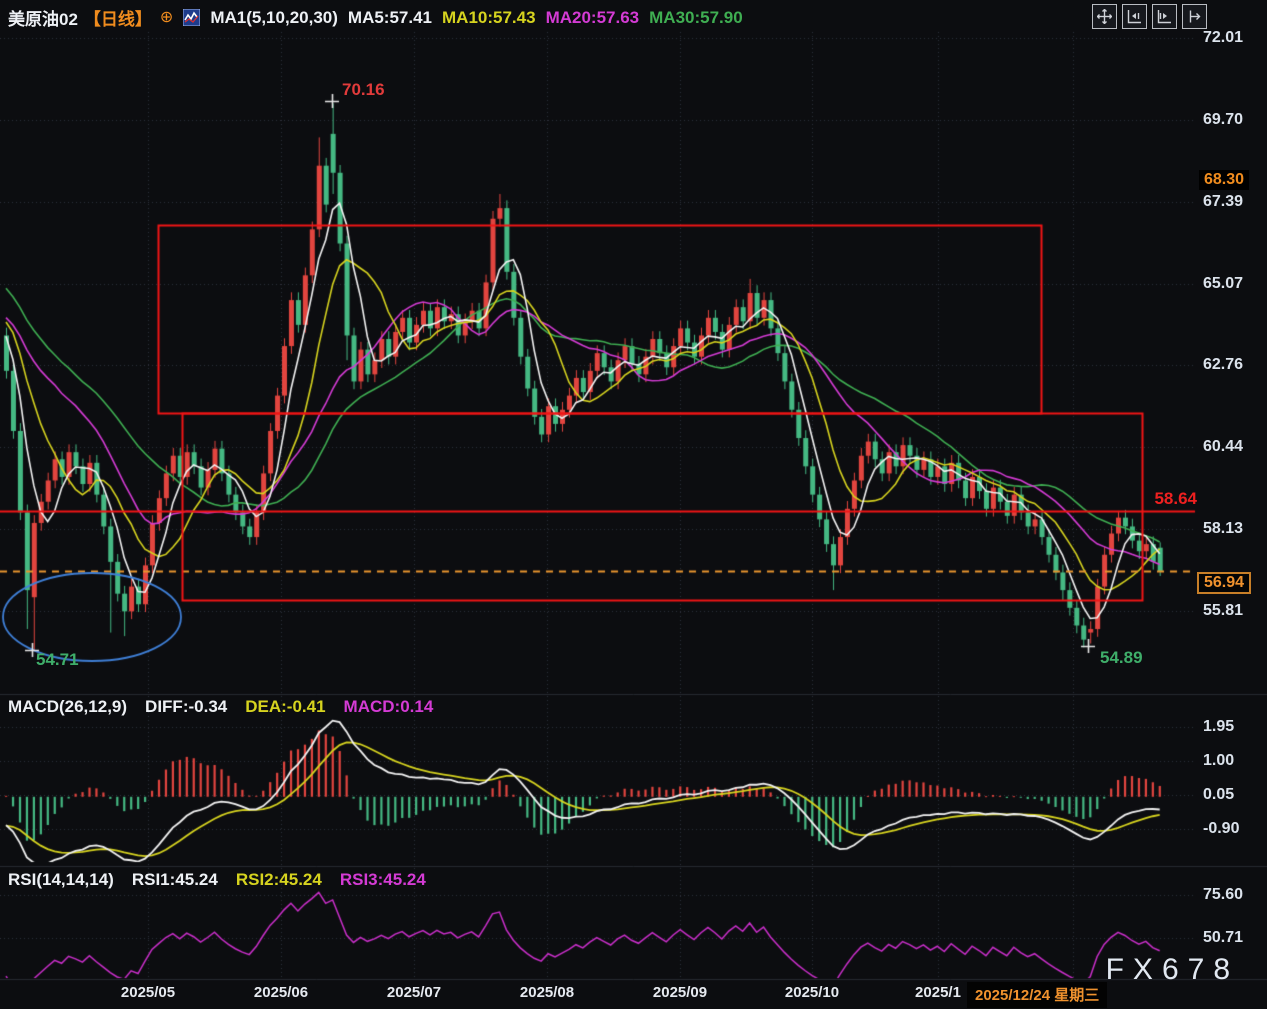 The width and height of the screenshot is (1267, 1009). Describe the element at coordinates (117, 19) in the screenshot. I see `period-selector: 【日线】` at that location.